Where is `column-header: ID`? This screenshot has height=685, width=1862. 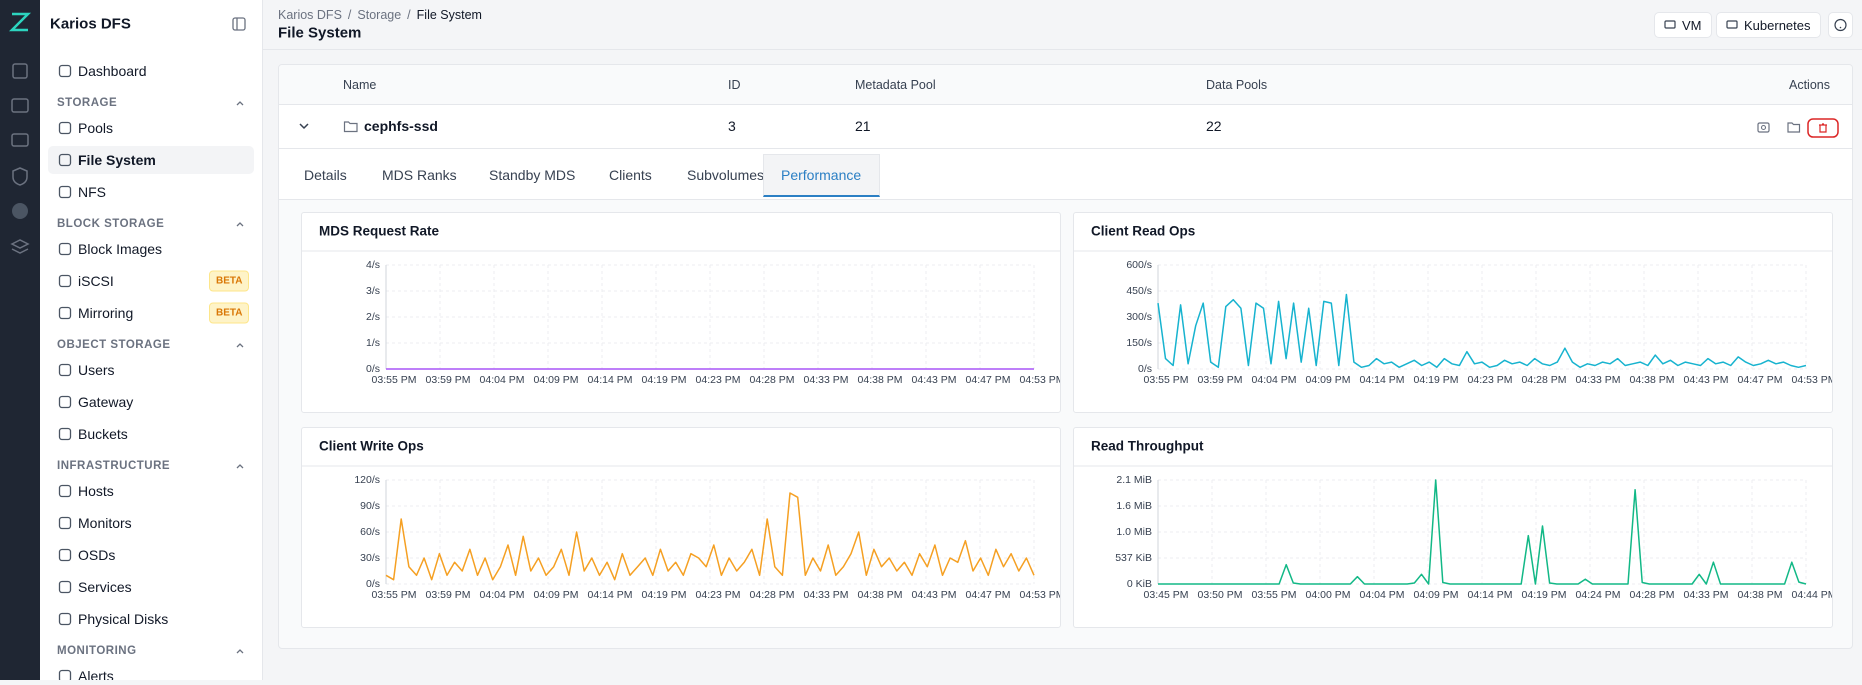 column-header: ID is located at coordinates (734, 85).